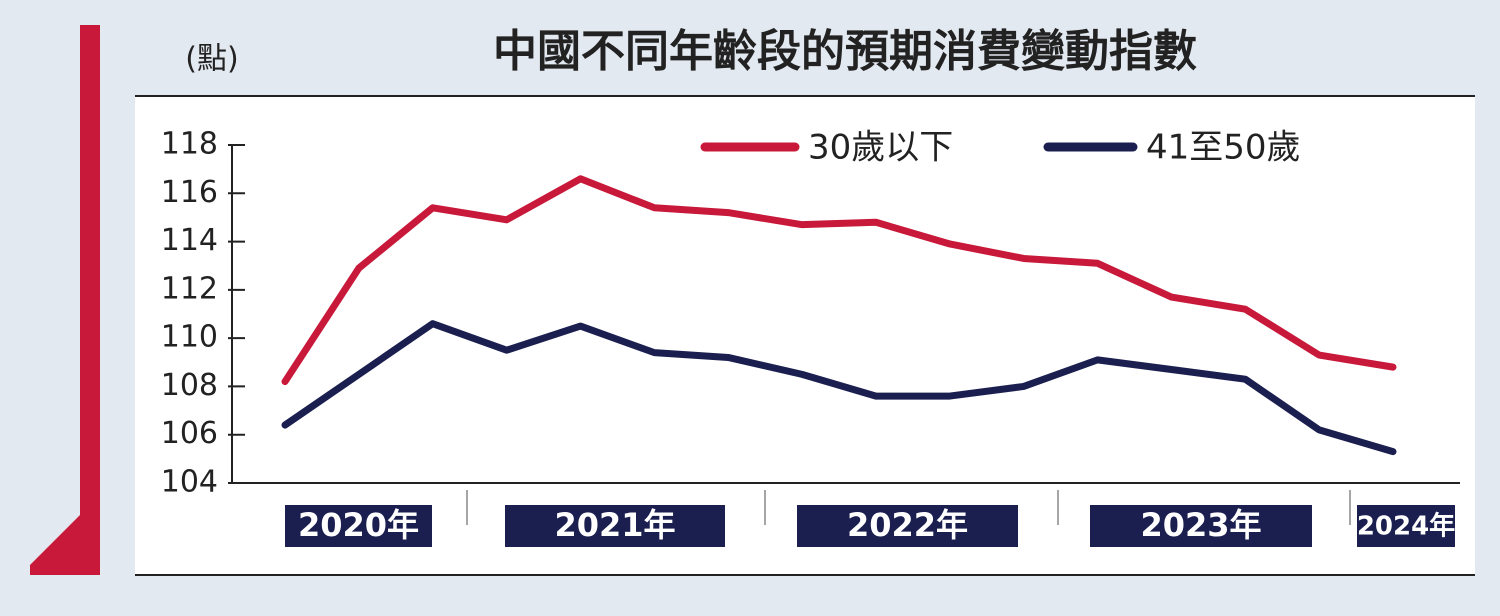 The width and height of the screenshot is (1500, 616). Describe the element at coordinates (55, 545) in the screenshot. I see `side-bar-foot` at that location.